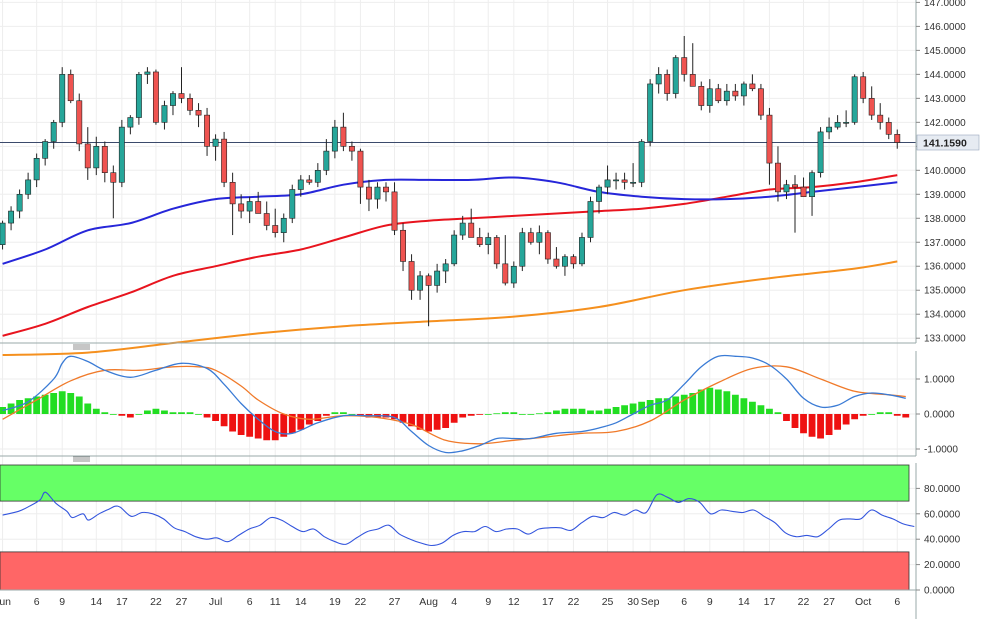  What do you see at coordinates (633, 602) in the screenshot?
I see `x-tick-label: 30` at bounding box center [633, 602].